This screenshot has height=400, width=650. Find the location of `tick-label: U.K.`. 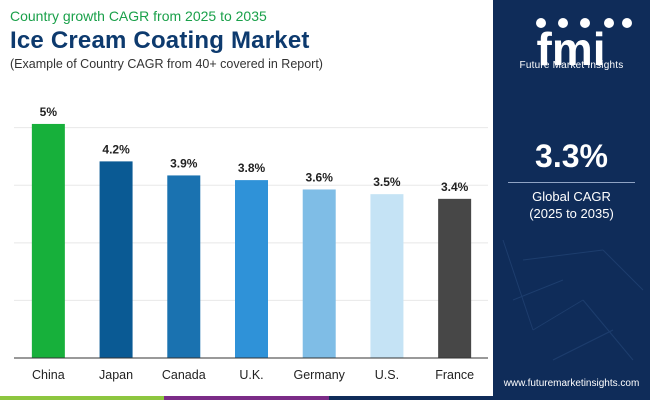

tick-label: U.K. is located at coordinates (251, 375).